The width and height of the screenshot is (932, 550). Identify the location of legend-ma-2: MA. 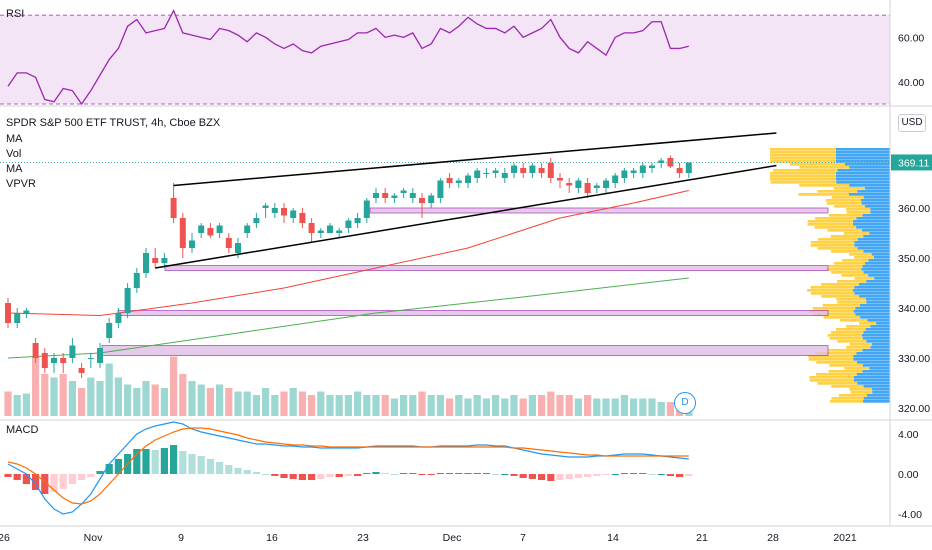
(14, 169).